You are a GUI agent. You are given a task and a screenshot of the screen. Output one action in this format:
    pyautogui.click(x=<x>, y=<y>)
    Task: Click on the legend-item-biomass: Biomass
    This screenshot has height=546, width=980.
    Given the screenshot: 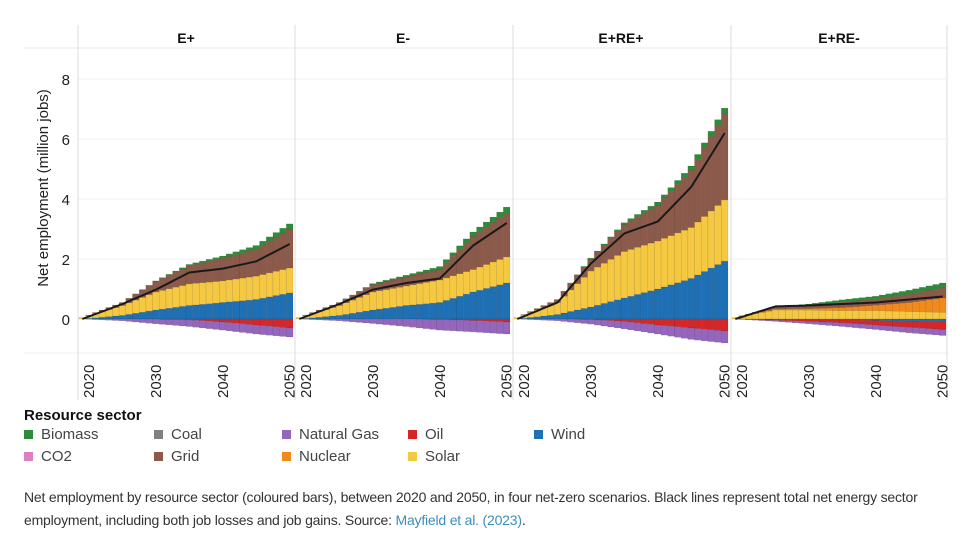 What is the action you would take?
    pyautogui.click(x=61, y=434)
    